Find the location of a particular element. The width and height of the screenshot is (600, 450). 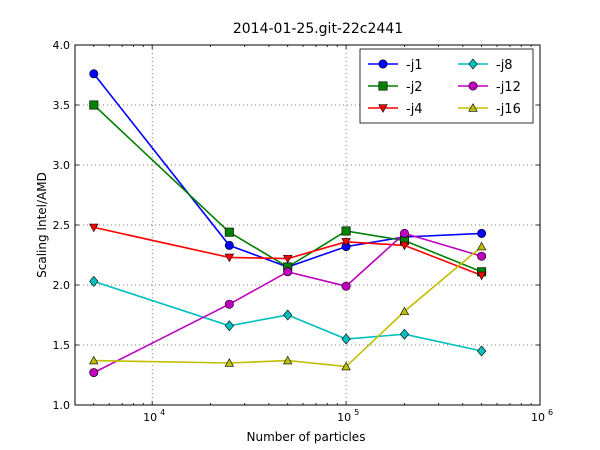

y-axis-label: Scaling Intel/AMD is located at coordinates (42, 225).